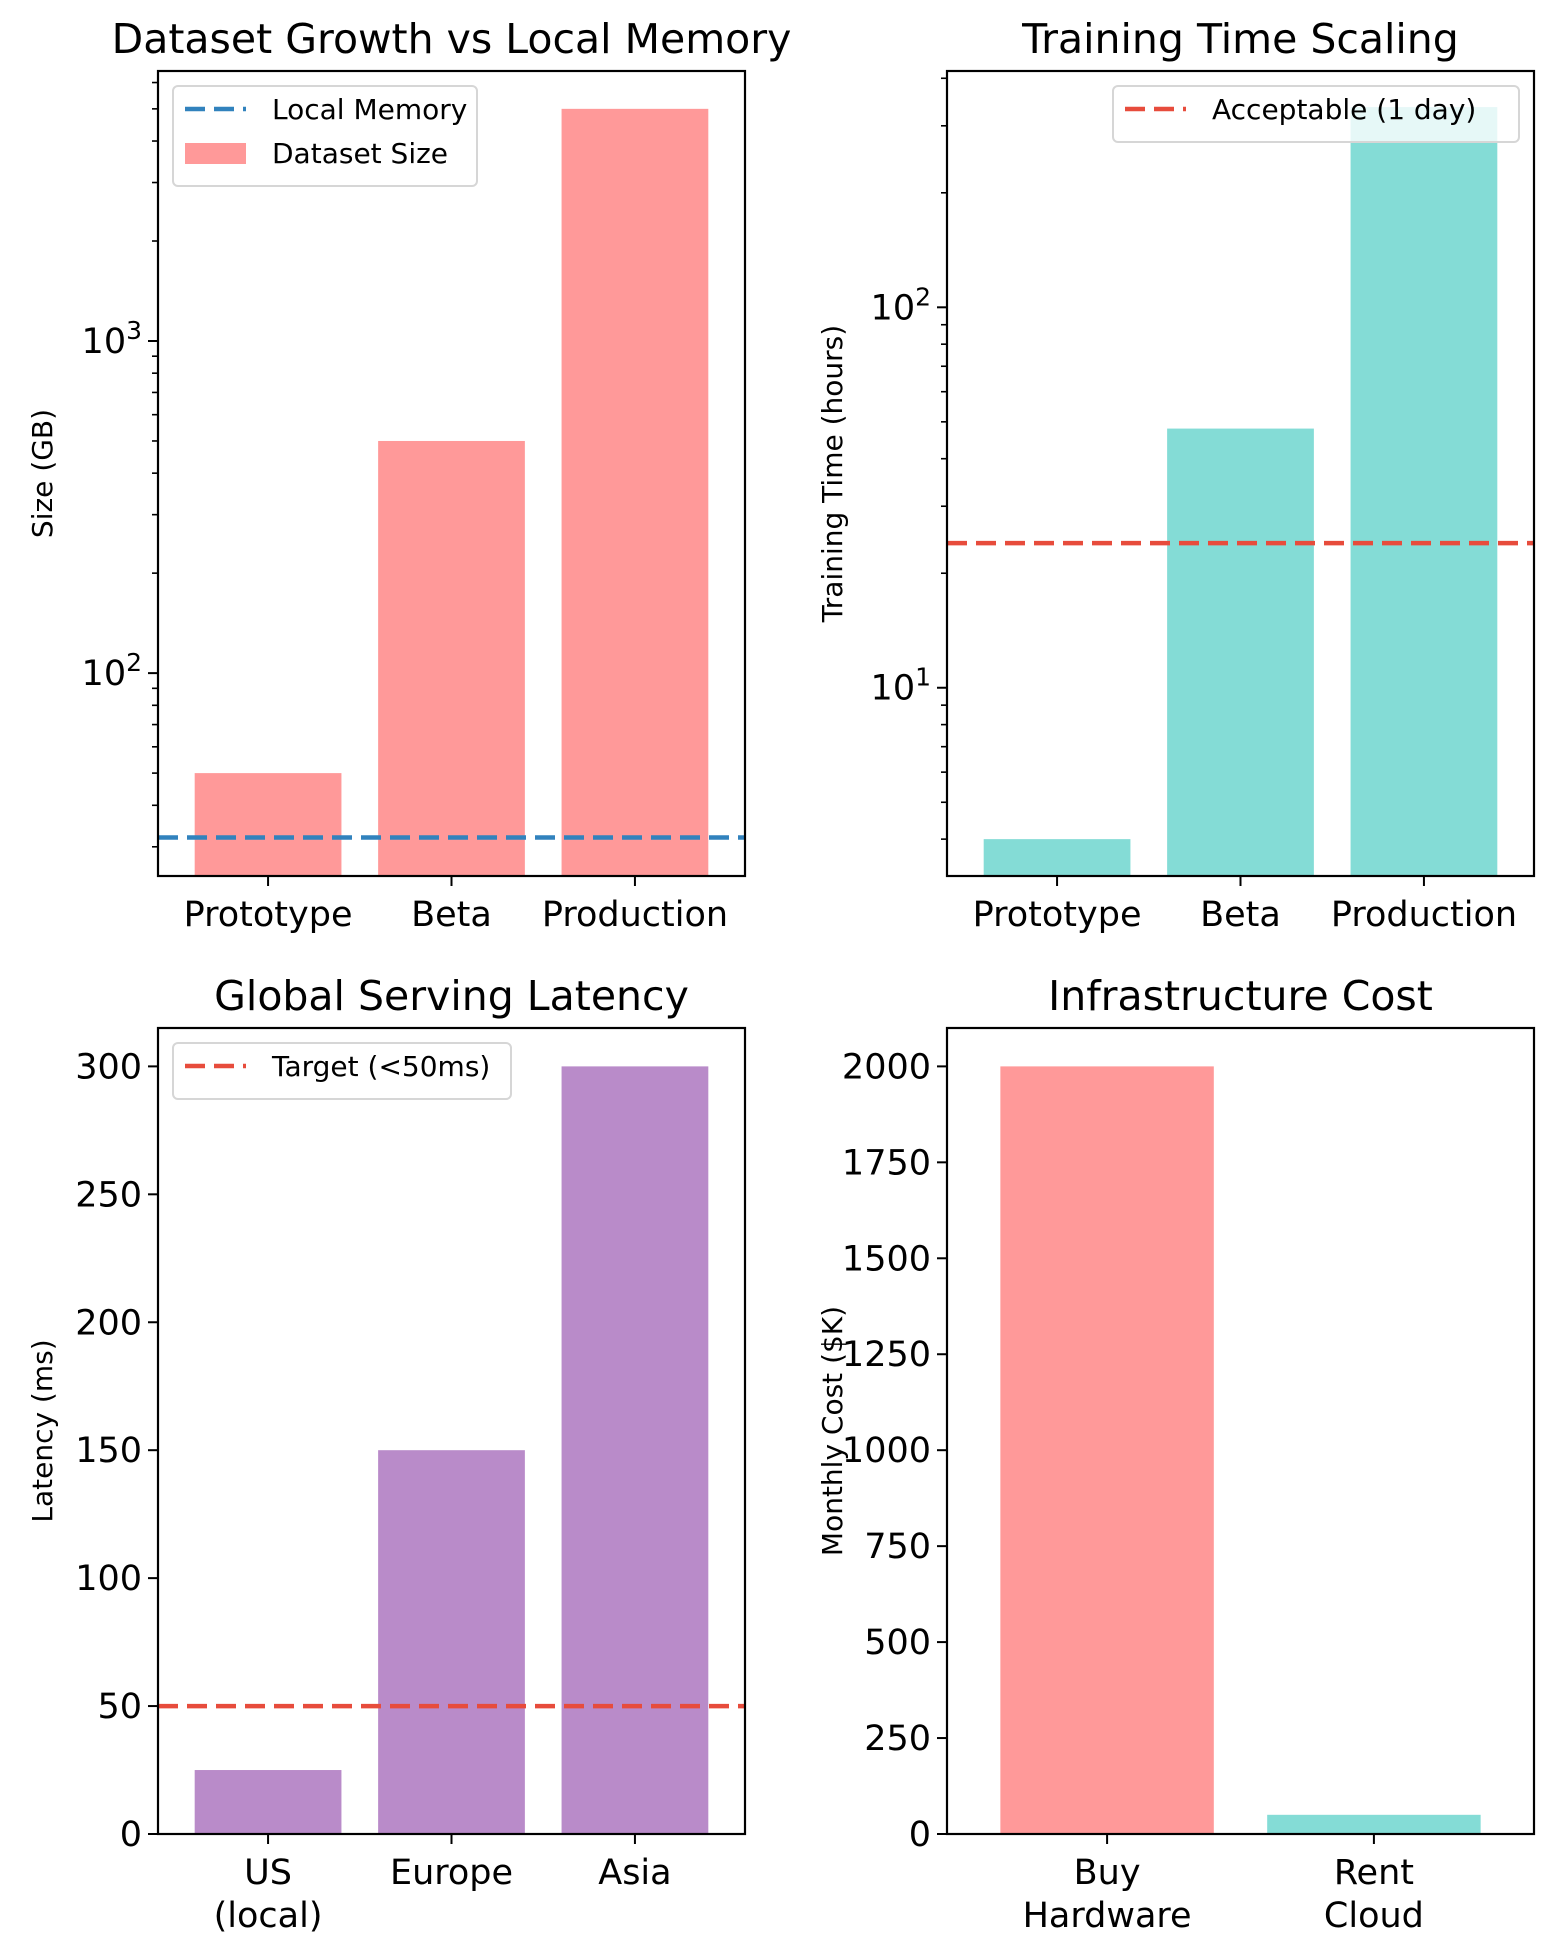 This screenshot has height=1954, width=1554. I want to click on y-axis-label: Size (GB), so click(42, 473).